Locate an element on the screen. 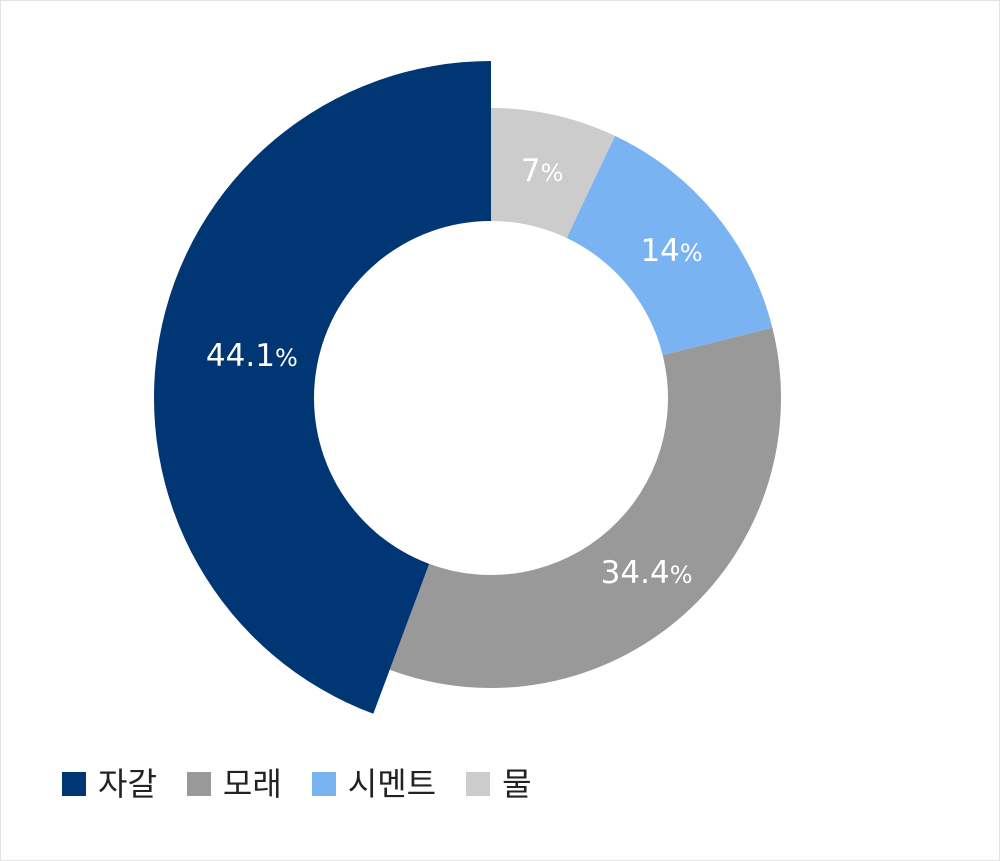 The height and width of the screenshot is (861, 1000). data-label-시멘트: 14% is located at coordinates (671, 251).